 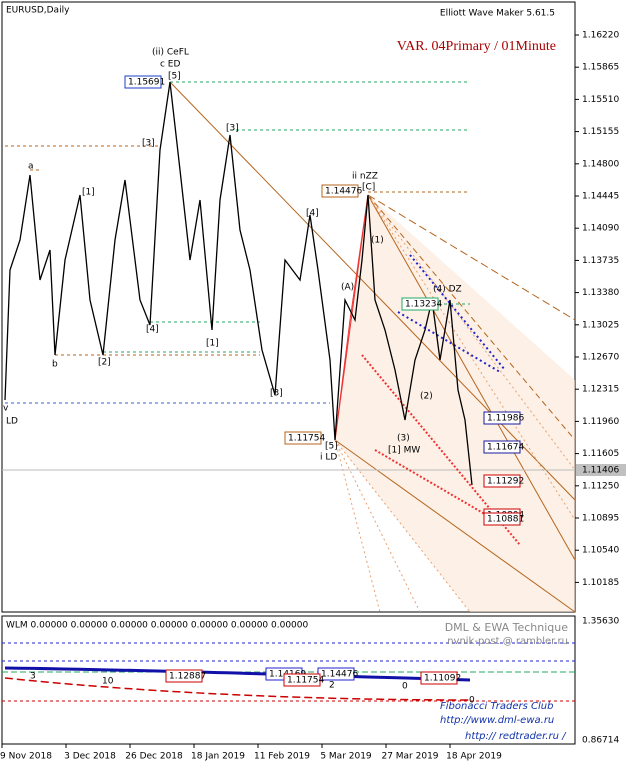 I want to click on indicator-line, so click(x=237, y=674).